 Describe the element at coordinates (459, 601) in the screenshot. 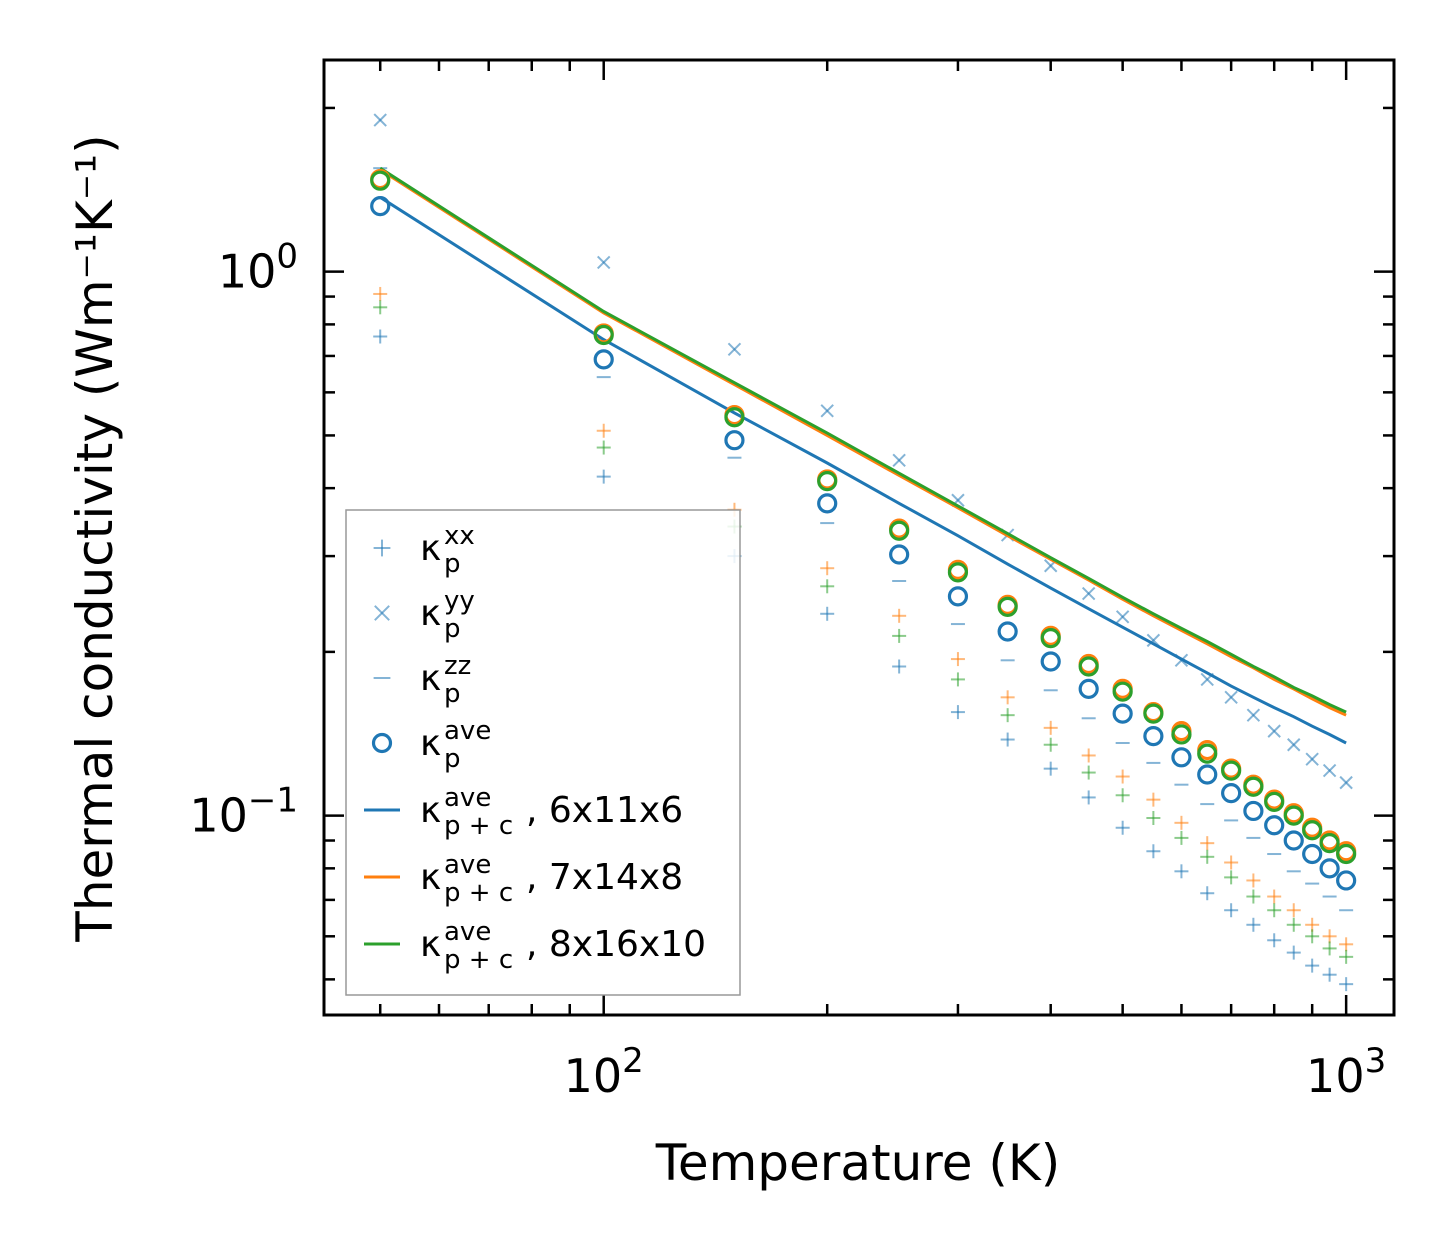

I see `legend-superscript: yy` at that location.